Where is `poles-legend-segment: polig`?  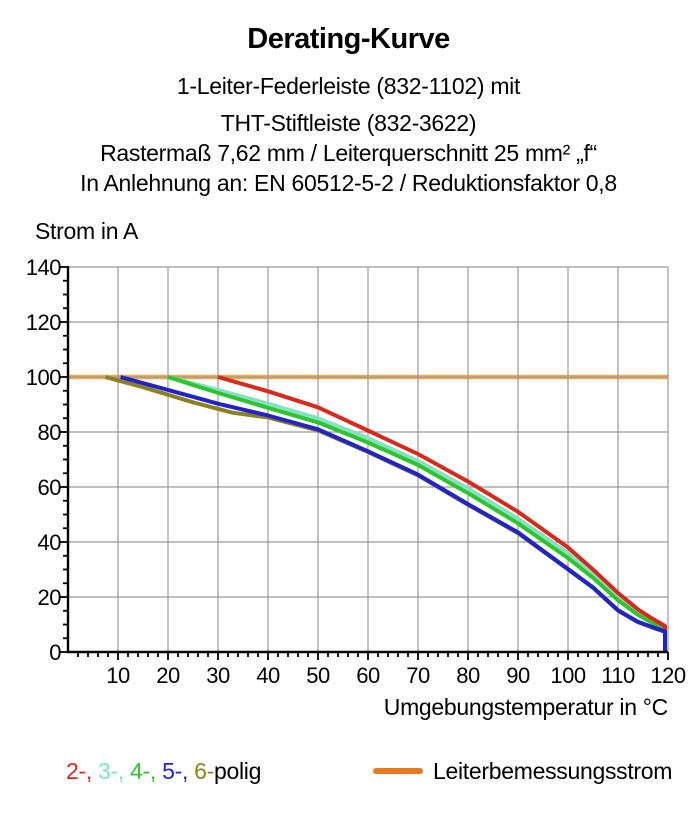
poles-legend-segment: polig is located at coordinates (237, 771).